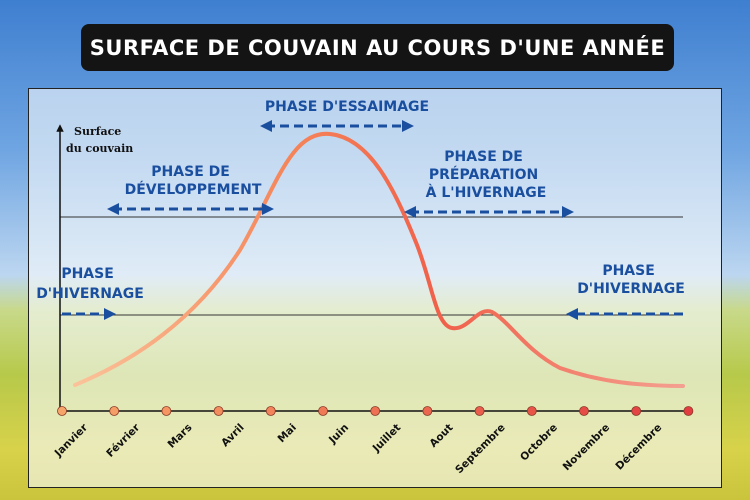  What do you see at coordinates (71, 440) in the screenshot?
I see `month-label: Janvier` at bounding box center [71, 440].